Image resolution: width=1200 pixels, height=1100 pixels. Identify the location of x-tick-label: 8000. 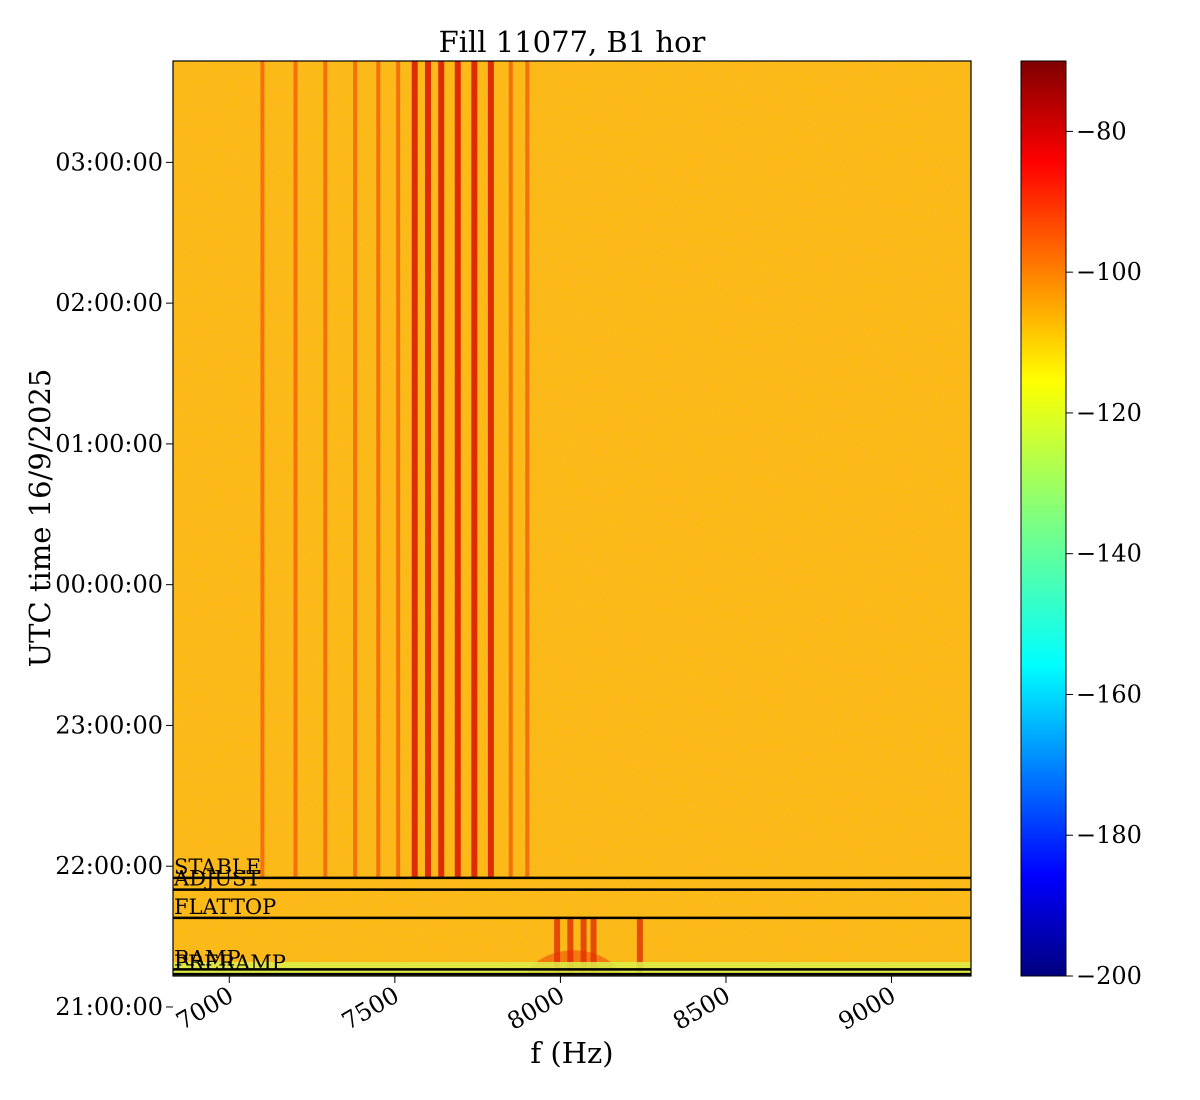
(536, 1008).